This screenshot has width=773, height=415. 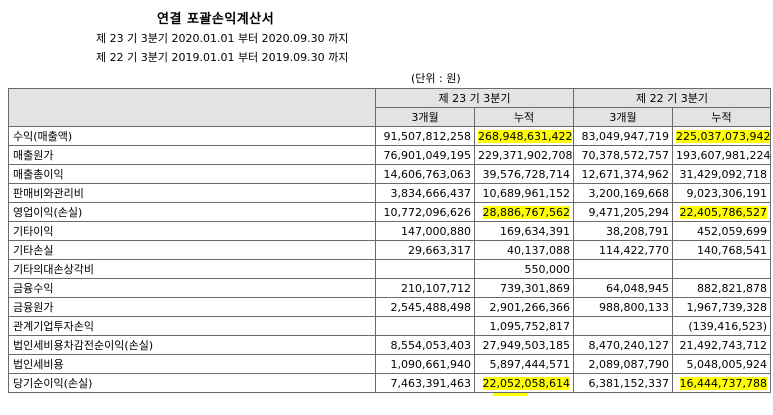 What do you see at coordinates (732, 231) in the screenshot?
I see `cell-value: 452,059,699` at bounding box center [732, 231].